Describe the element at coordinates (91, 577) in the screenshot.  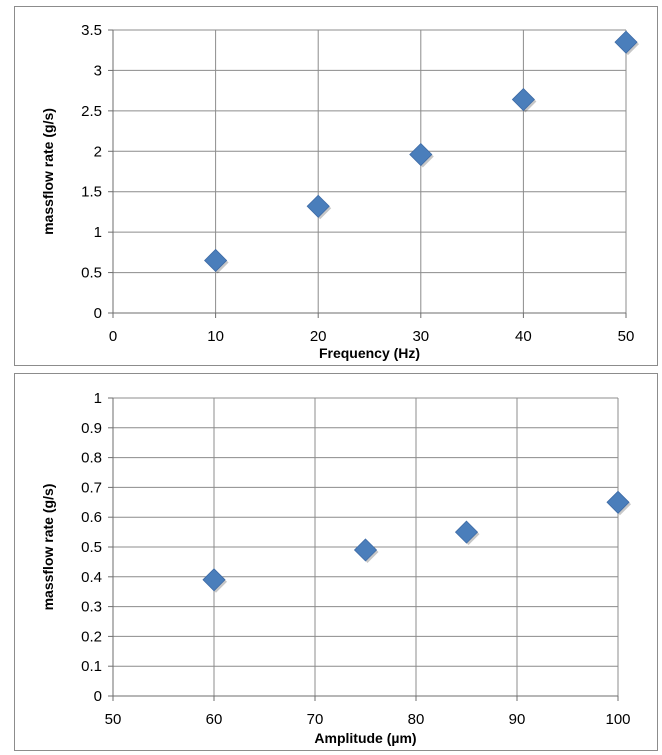
I see `amp-y-tick-label: 0.4` at that location.